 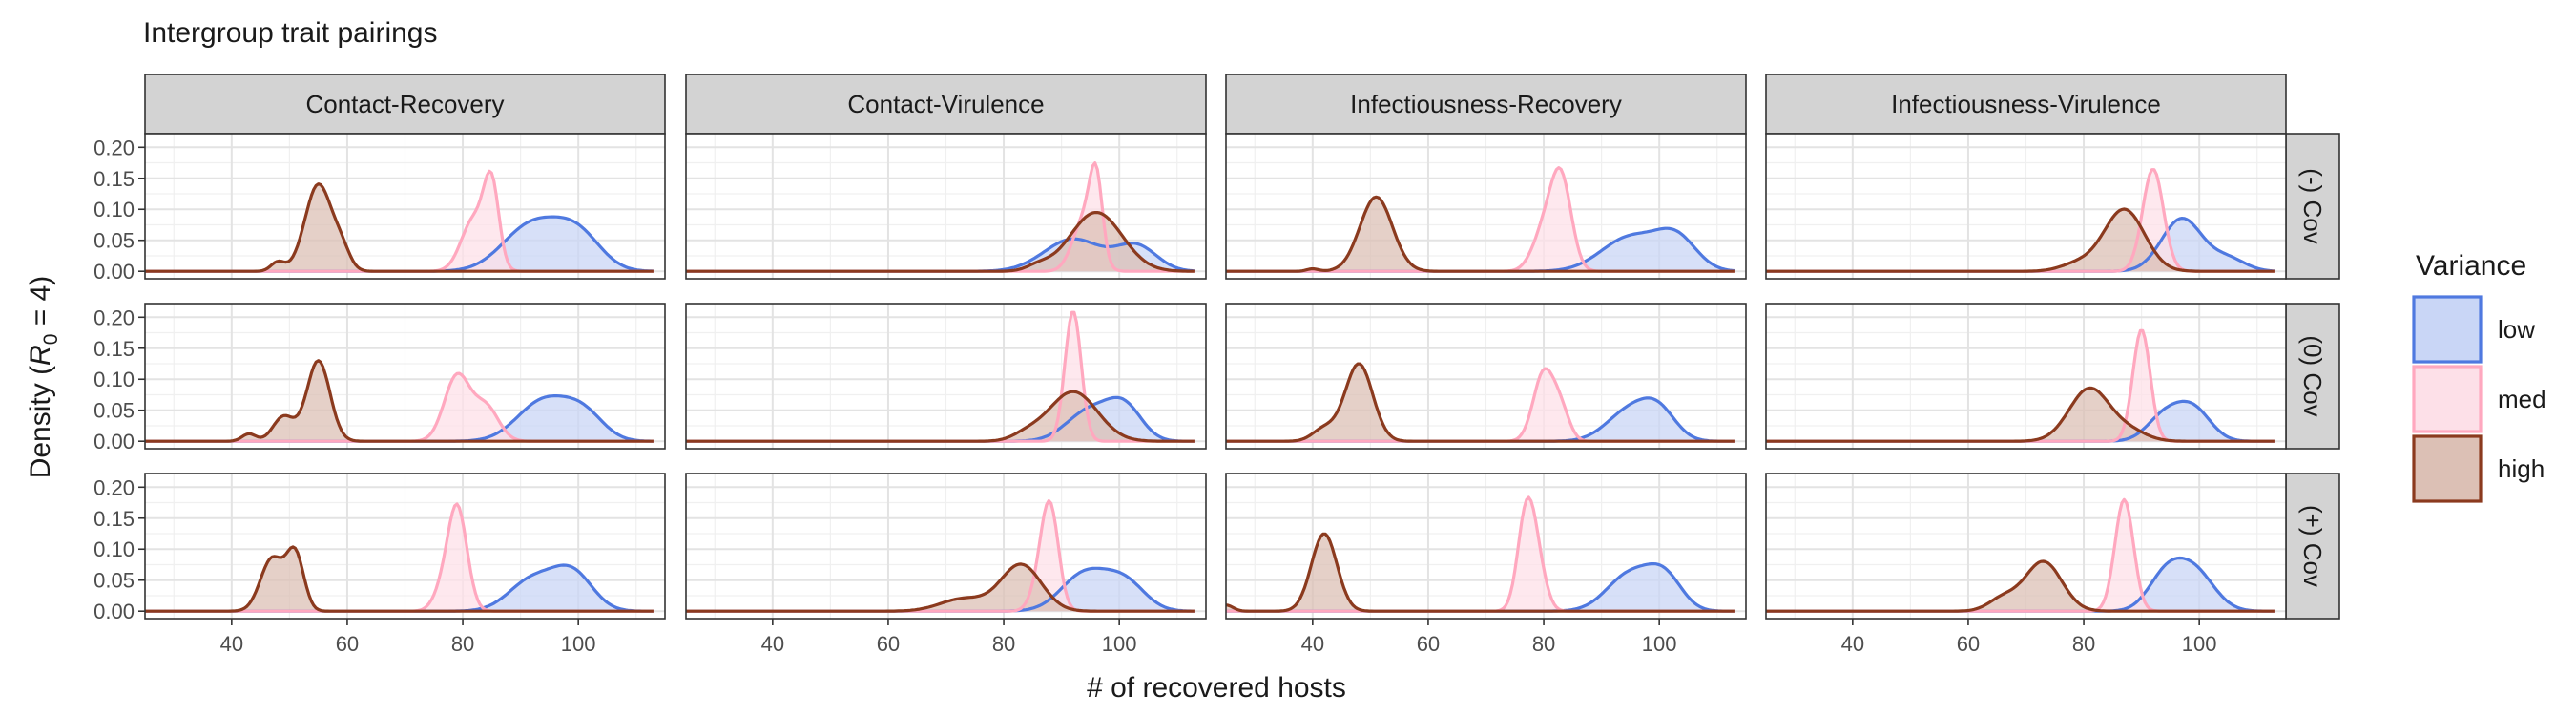 I want to click on y-axis-label-main: Density (, so click(x=40, y=422).